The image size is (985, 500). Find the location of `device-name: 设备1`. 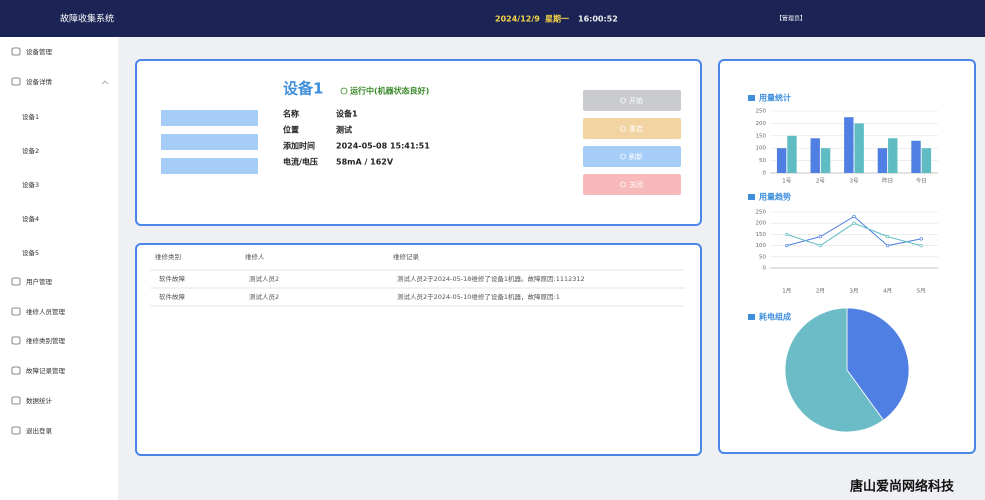

device-name: 设备1 is located at coordinates (303, 89).